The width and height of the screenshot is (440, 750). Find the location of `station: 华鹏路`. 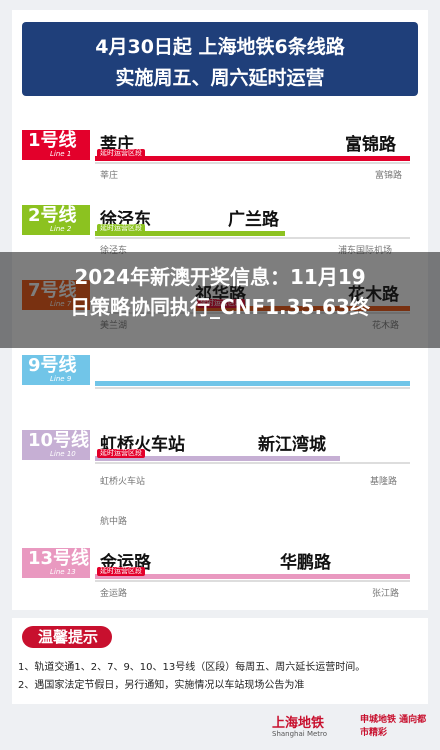

station: 华鹏路 is located at coordinates (305, 563).